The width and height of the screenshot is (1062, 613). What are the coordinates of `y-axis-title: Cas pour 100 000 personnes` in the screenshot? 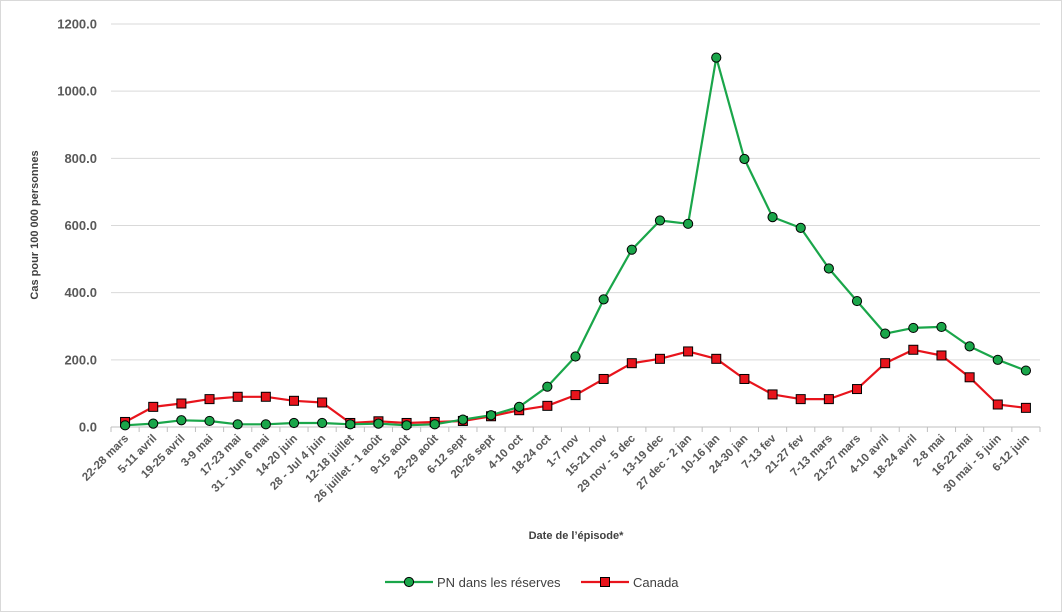 It's located at (35, 224).